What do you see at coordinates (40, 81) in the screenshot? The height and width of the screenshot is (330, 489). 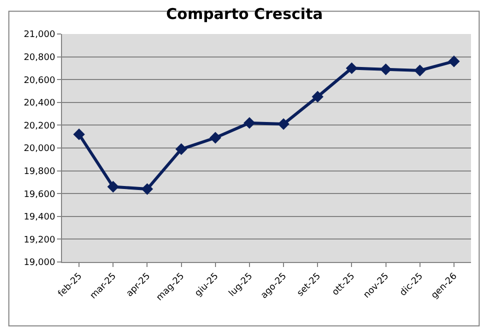 I see `y-tick-label: 20,600` at bounding box center [40, 81].